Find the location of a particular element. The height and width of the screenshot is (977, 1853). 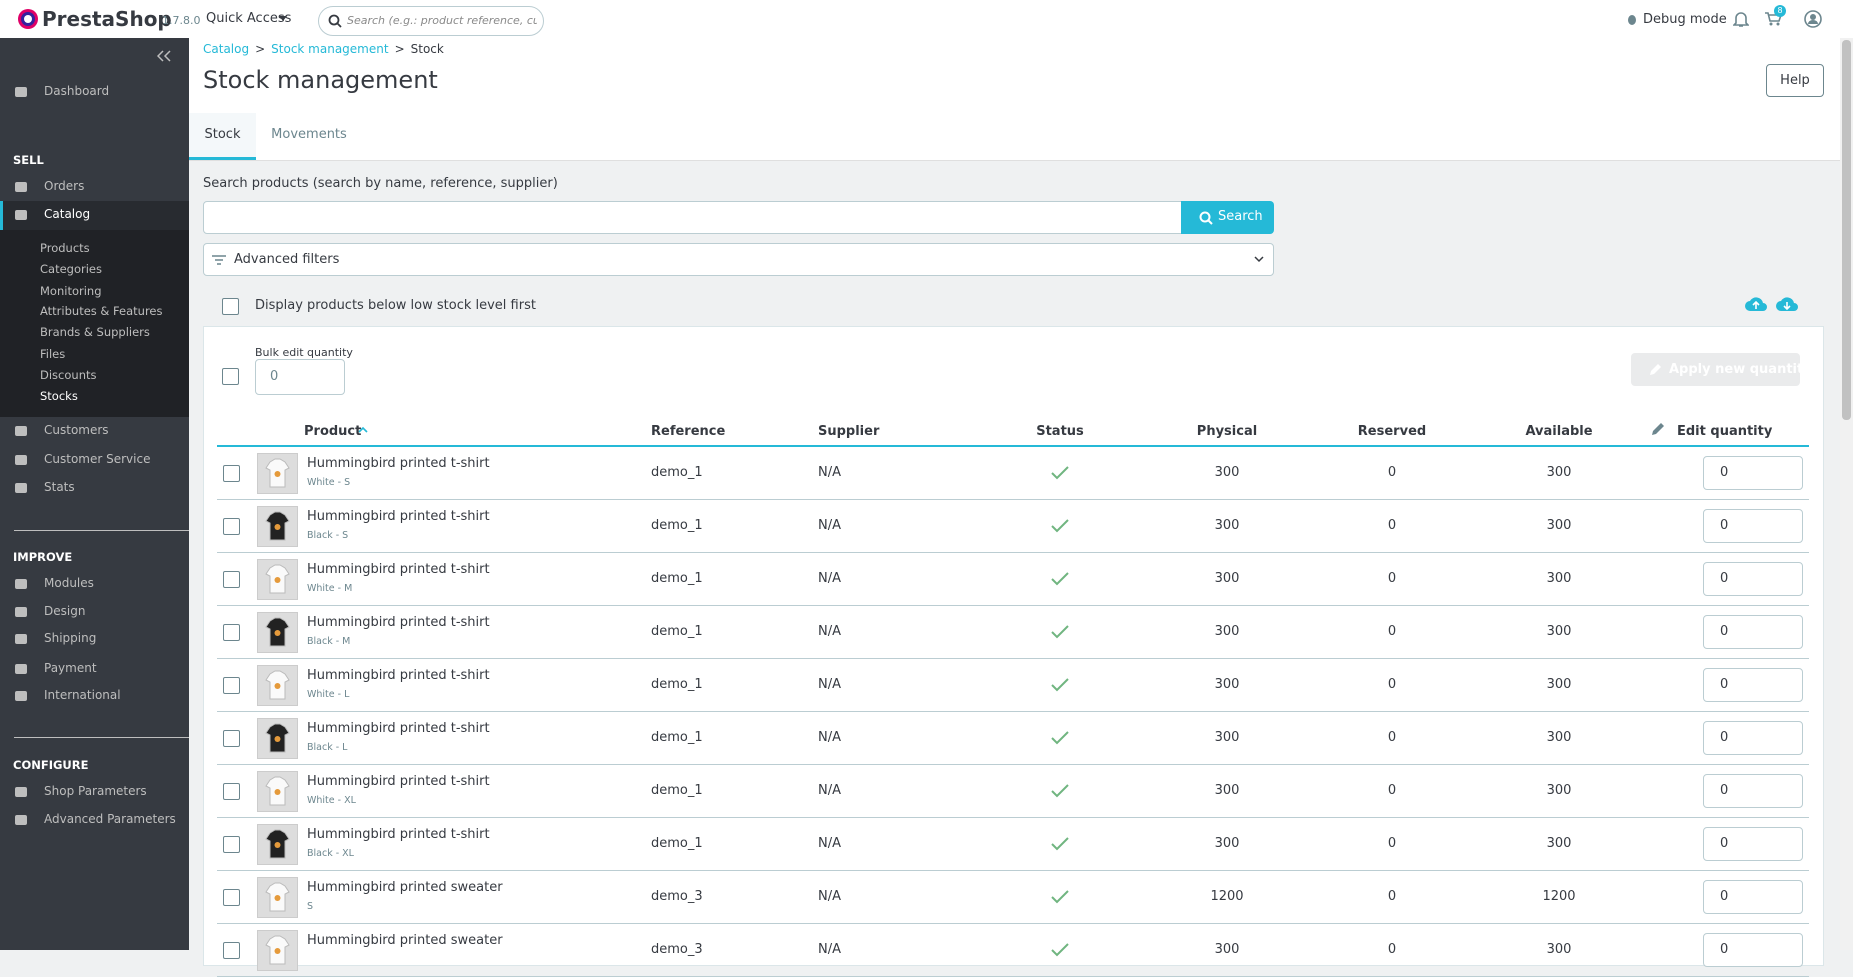

column-header: Physical is located at coordinates (1227, 431).